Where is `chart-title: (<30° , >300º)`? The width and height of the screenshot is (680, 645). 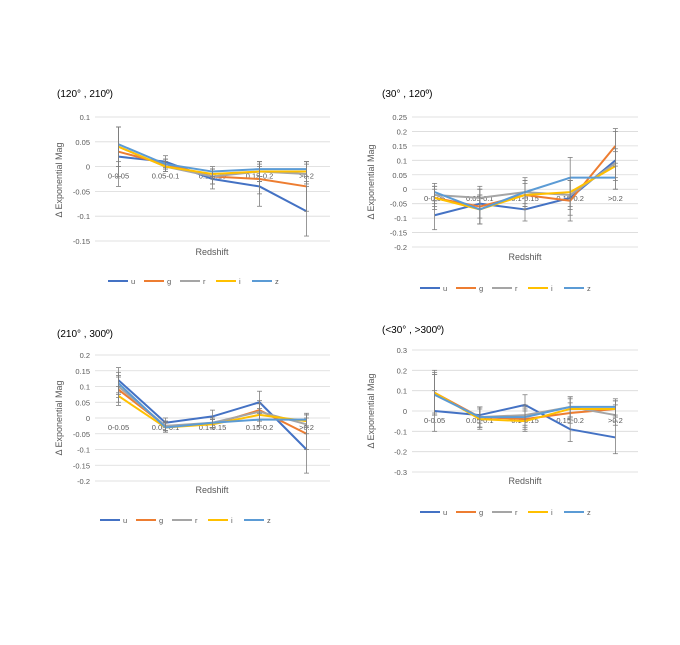 chart-title: (<30° , >300º) is located at coordinates (413, 330).